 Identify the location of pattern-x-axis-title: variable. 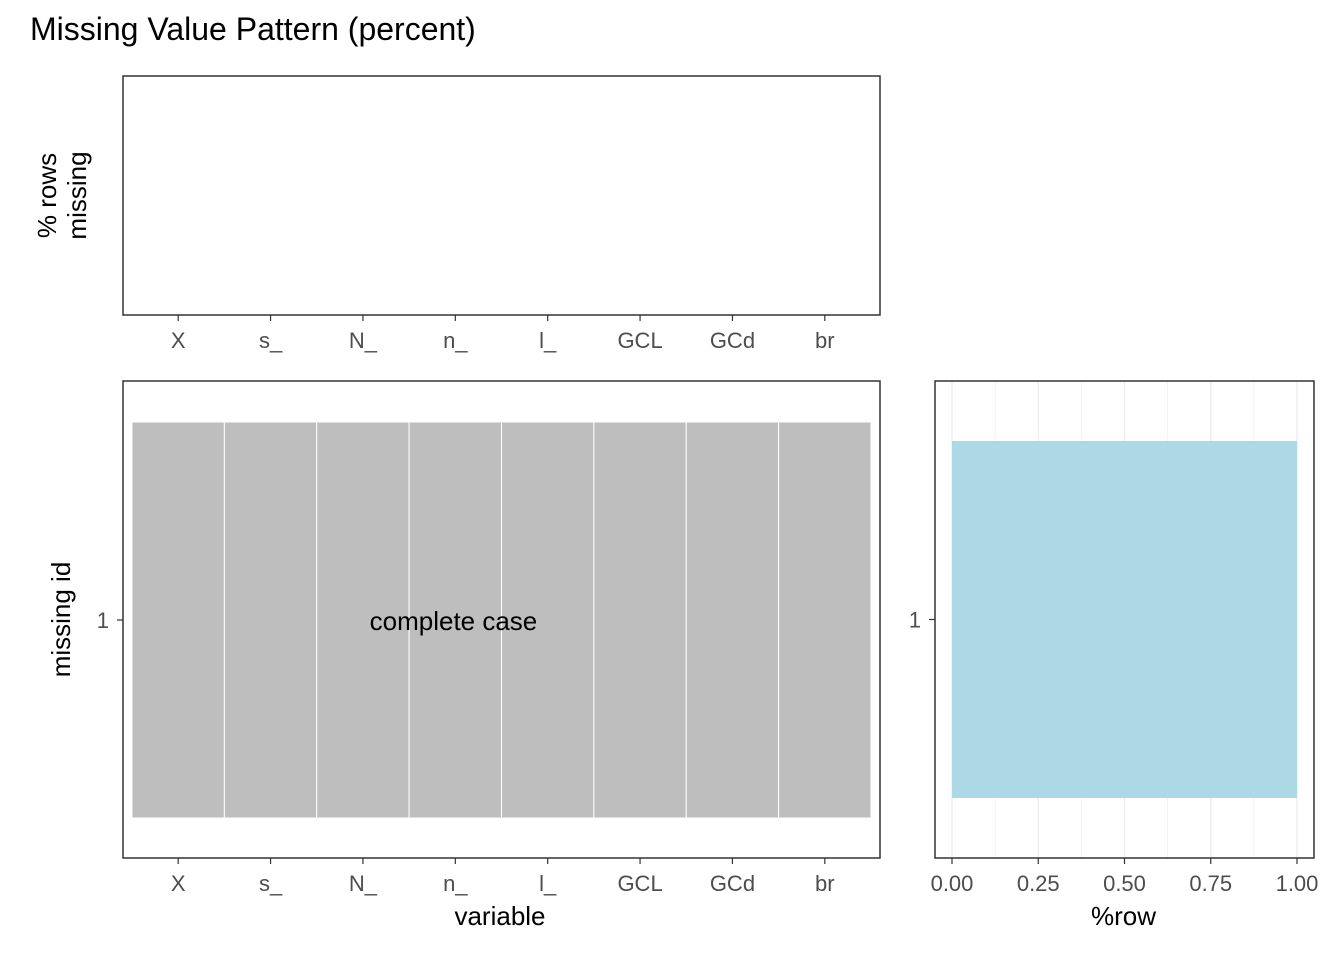
(499, 916).